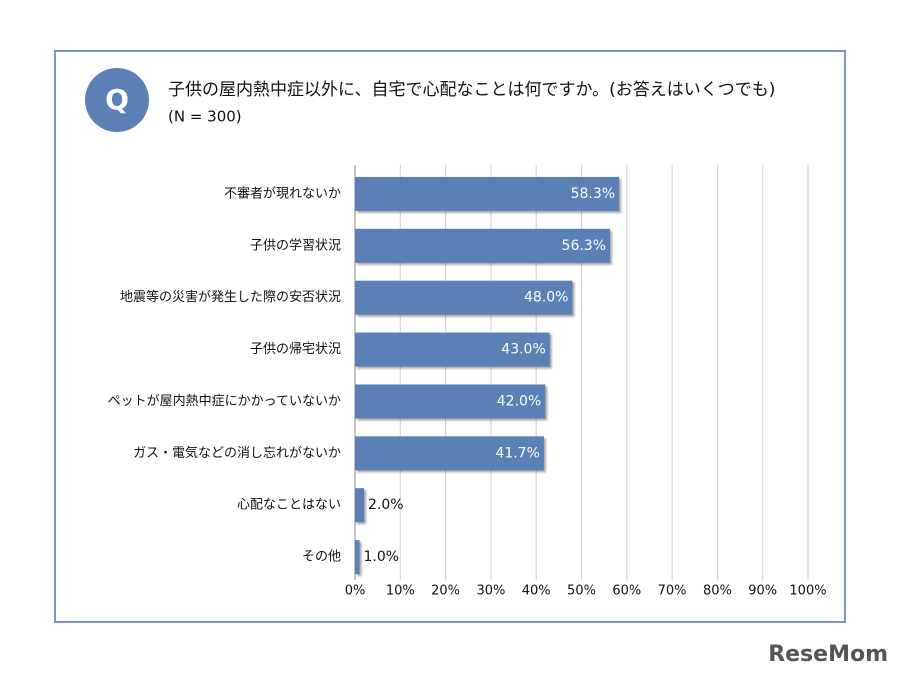  Describe the element at coordinates (519, 401) in the screenshot. I see `value-label: 42.0%` at that location.